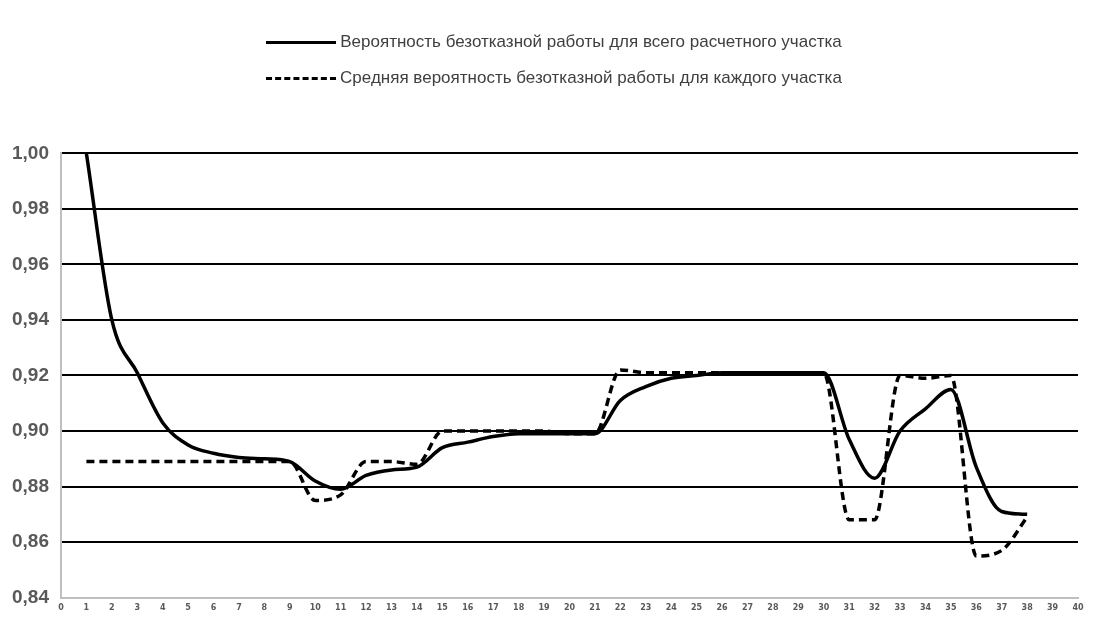 This screenshot has width=1108, height=621. Describe the element at coordinates (264, 608) in the screenshot. I see `x-tick-label: 8` at that location.